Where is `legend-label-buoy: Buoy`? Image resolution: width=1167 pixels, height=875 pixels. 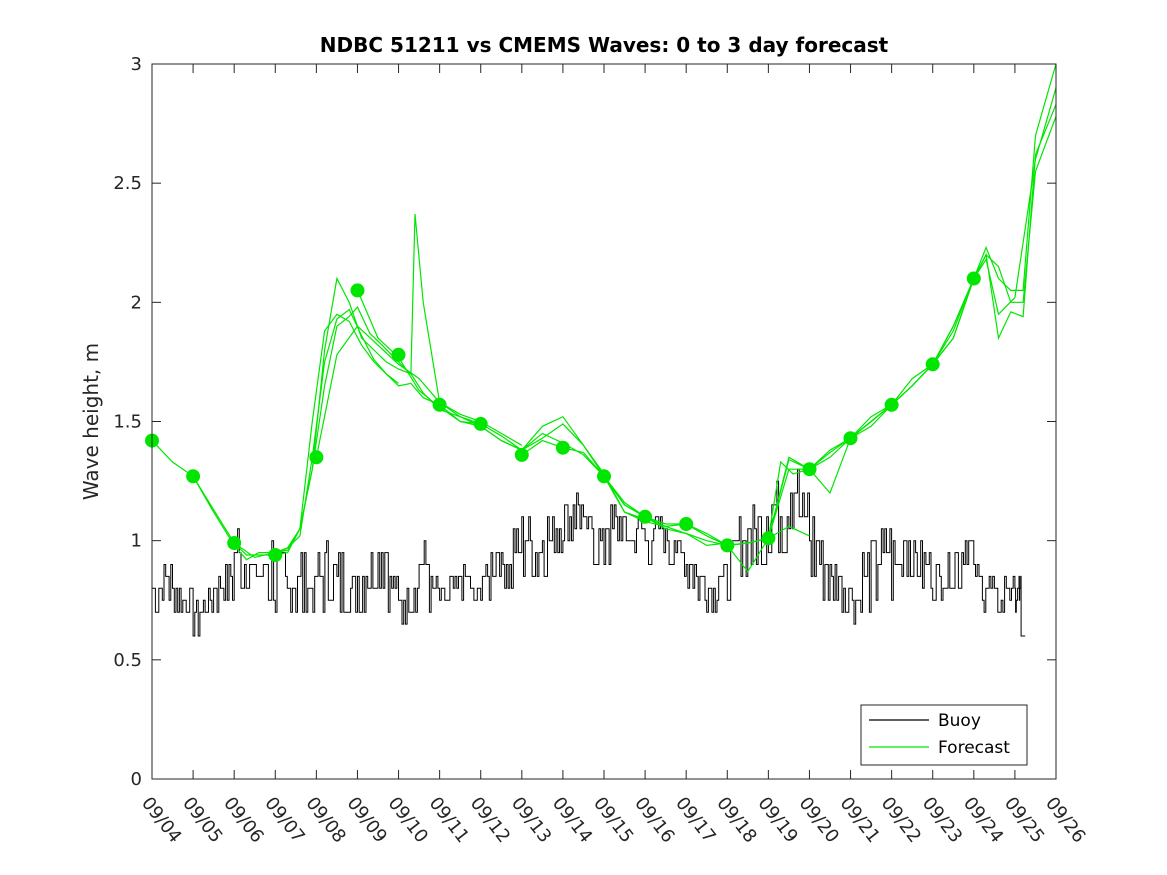
legend-label-buoy: Buoy is located at coordinates (959, 721).